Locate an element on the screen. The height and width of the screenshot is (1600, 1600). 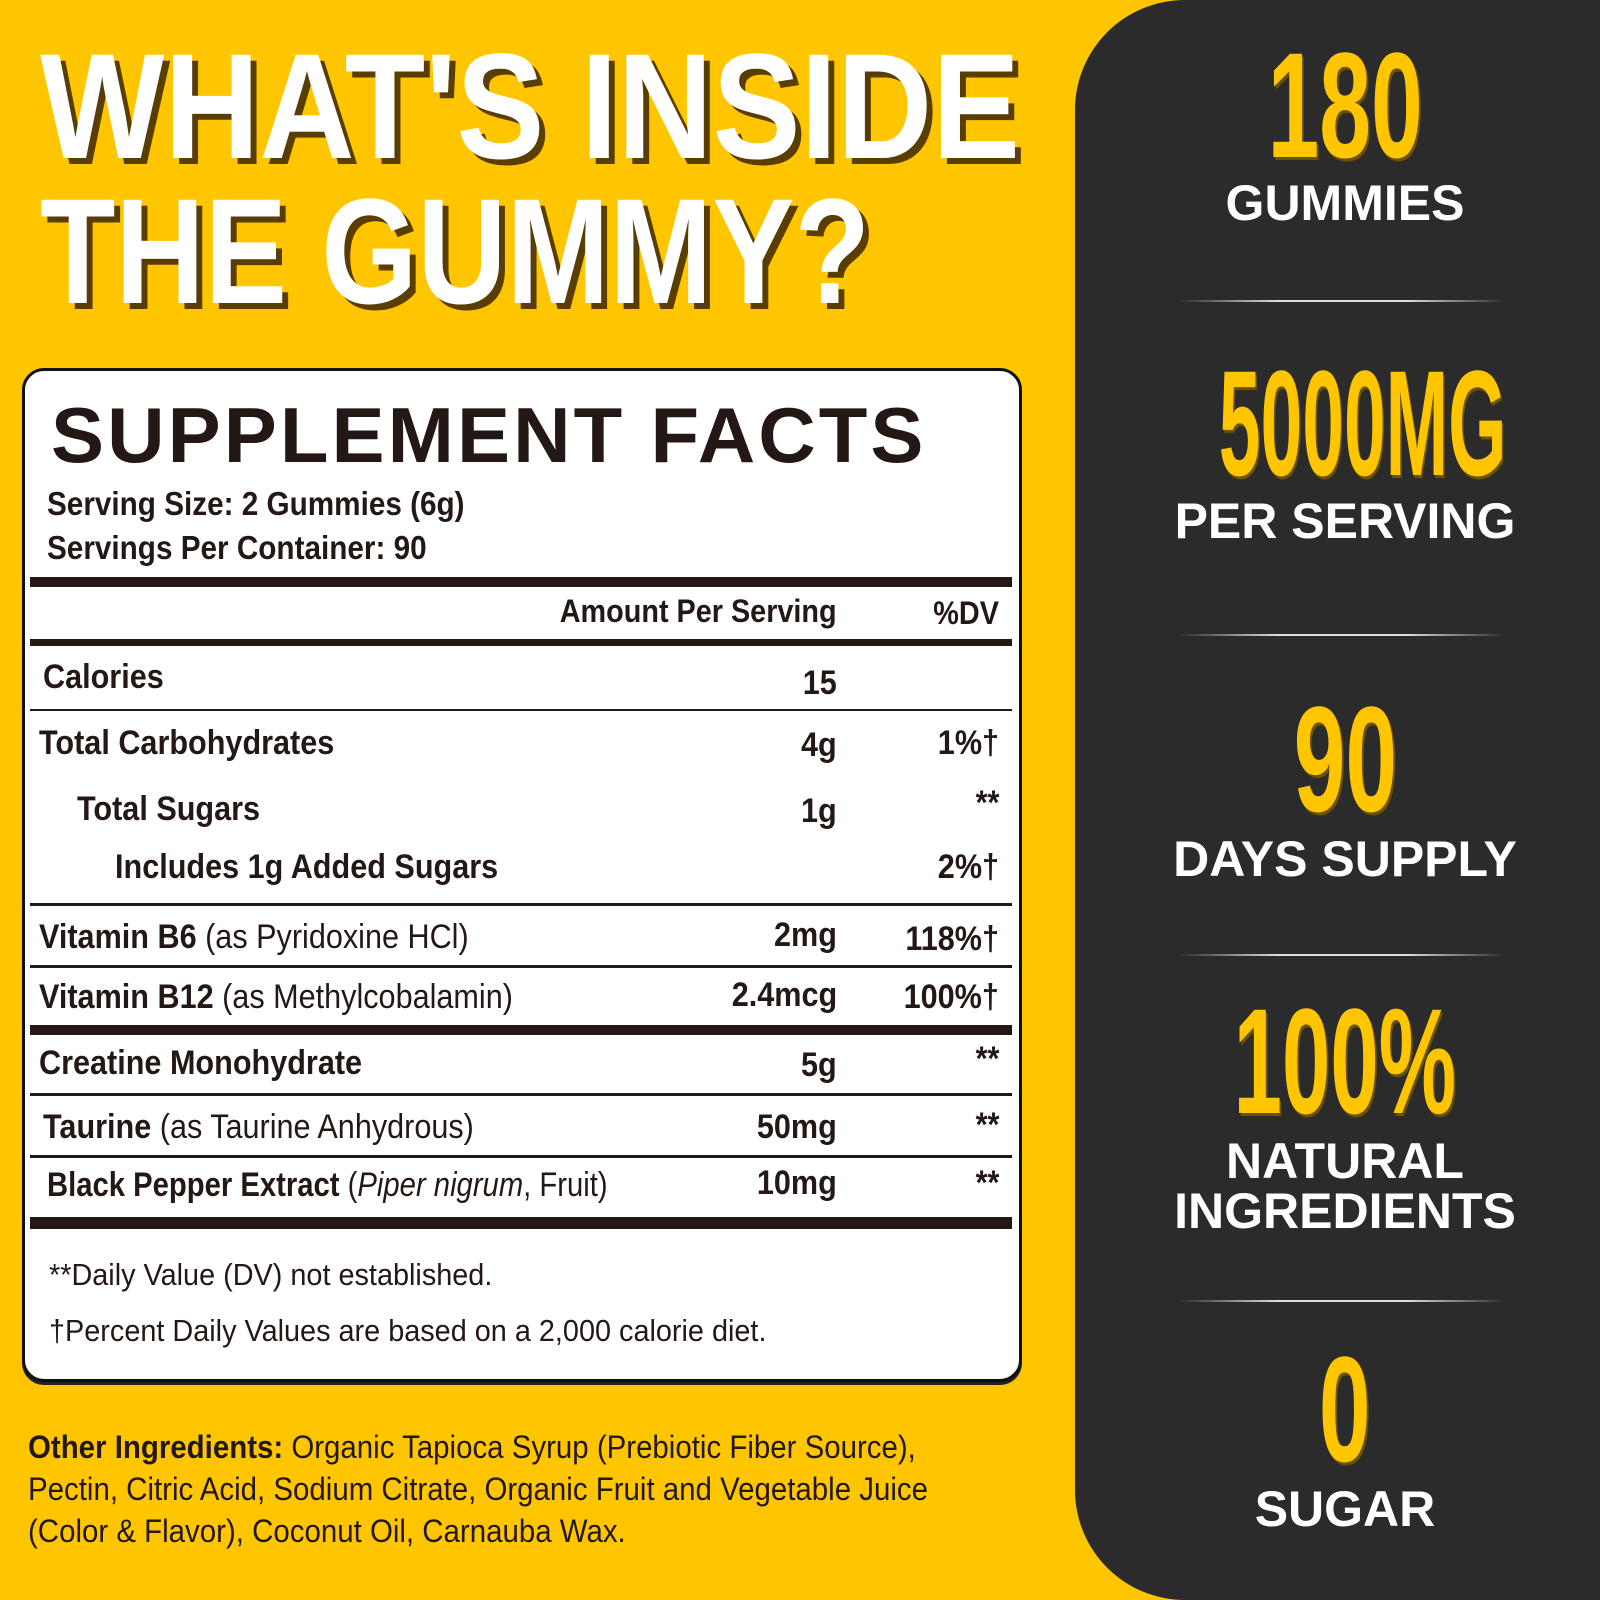
row-dv: 118%† is located at coordinates (952, 939).